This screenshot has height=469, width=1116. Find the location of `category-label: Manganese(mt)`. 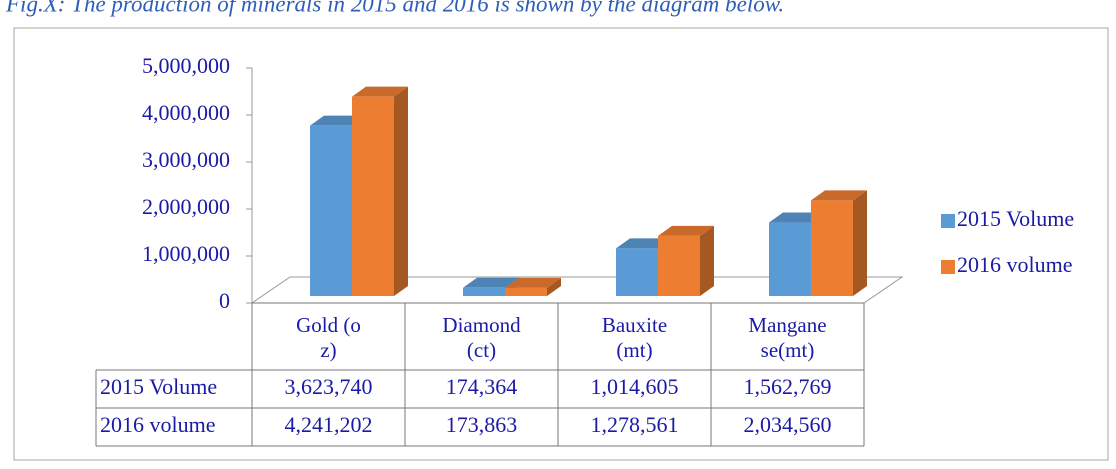

category-label: Manganese(mt) is located at coordinates (787, 337).